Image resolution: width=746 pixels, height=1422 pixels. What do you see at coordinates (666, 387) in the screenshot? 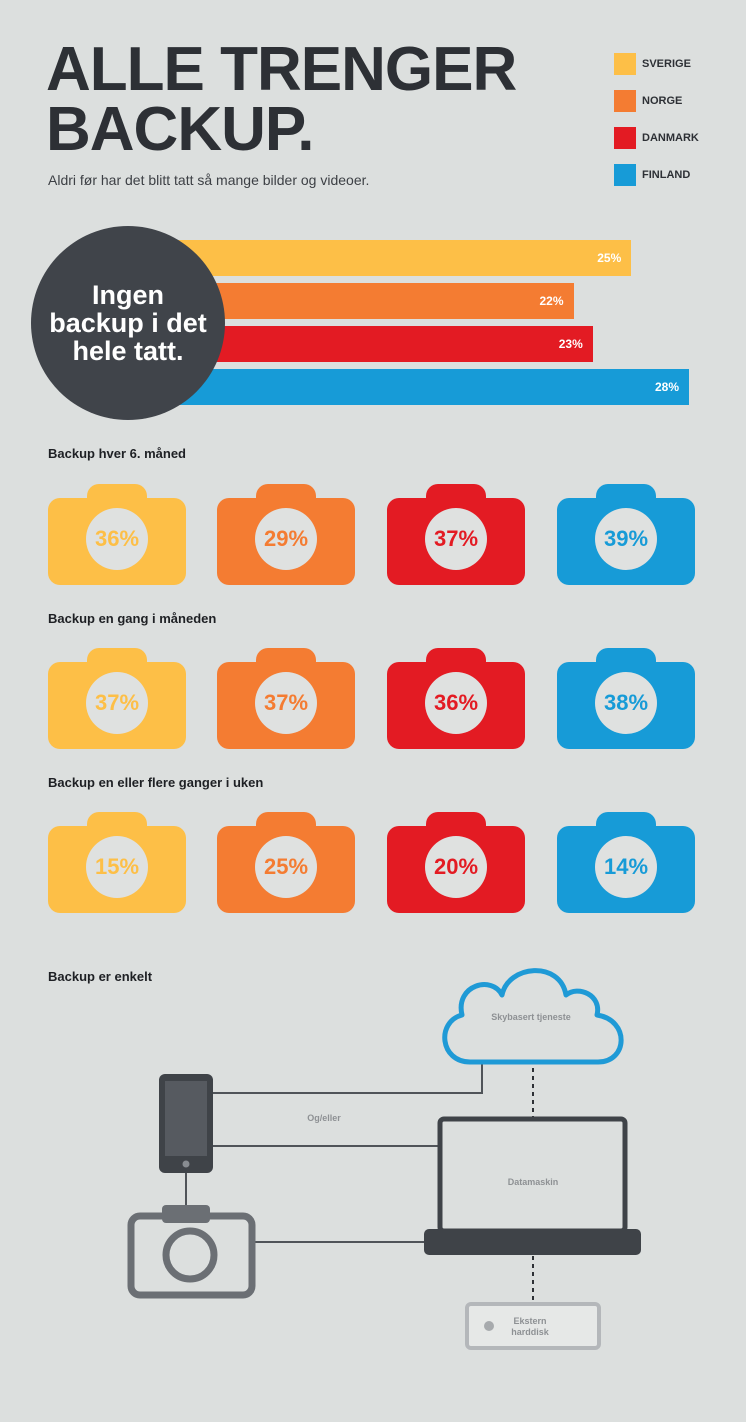
I see `bar-label-finland: 28%` at bounding box center [666, 387].